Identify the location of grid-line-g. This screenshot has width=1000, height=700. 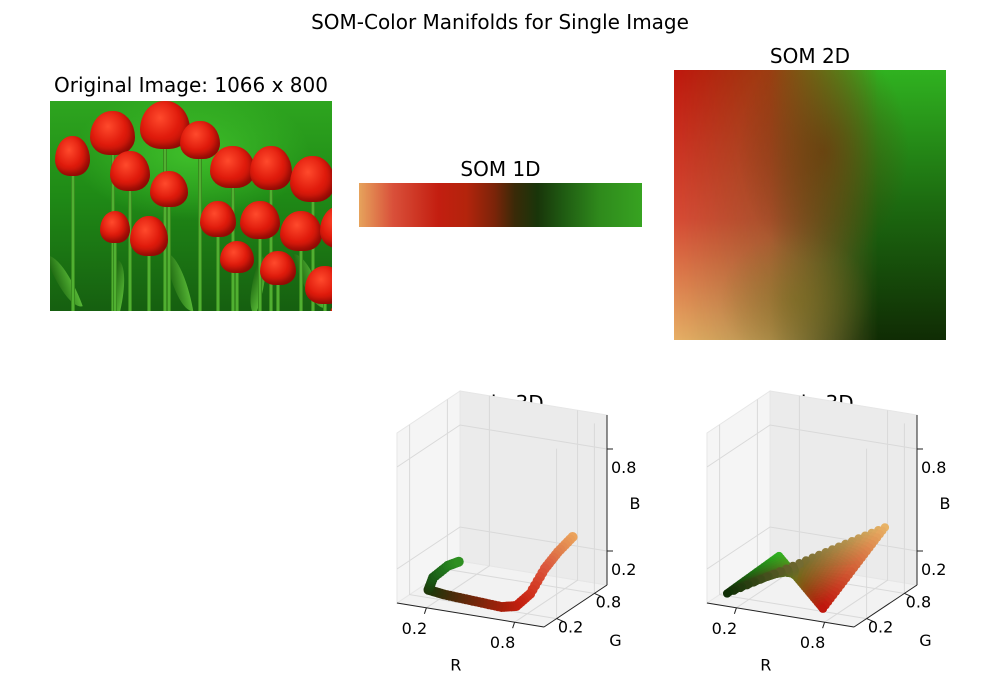
(520, 496).